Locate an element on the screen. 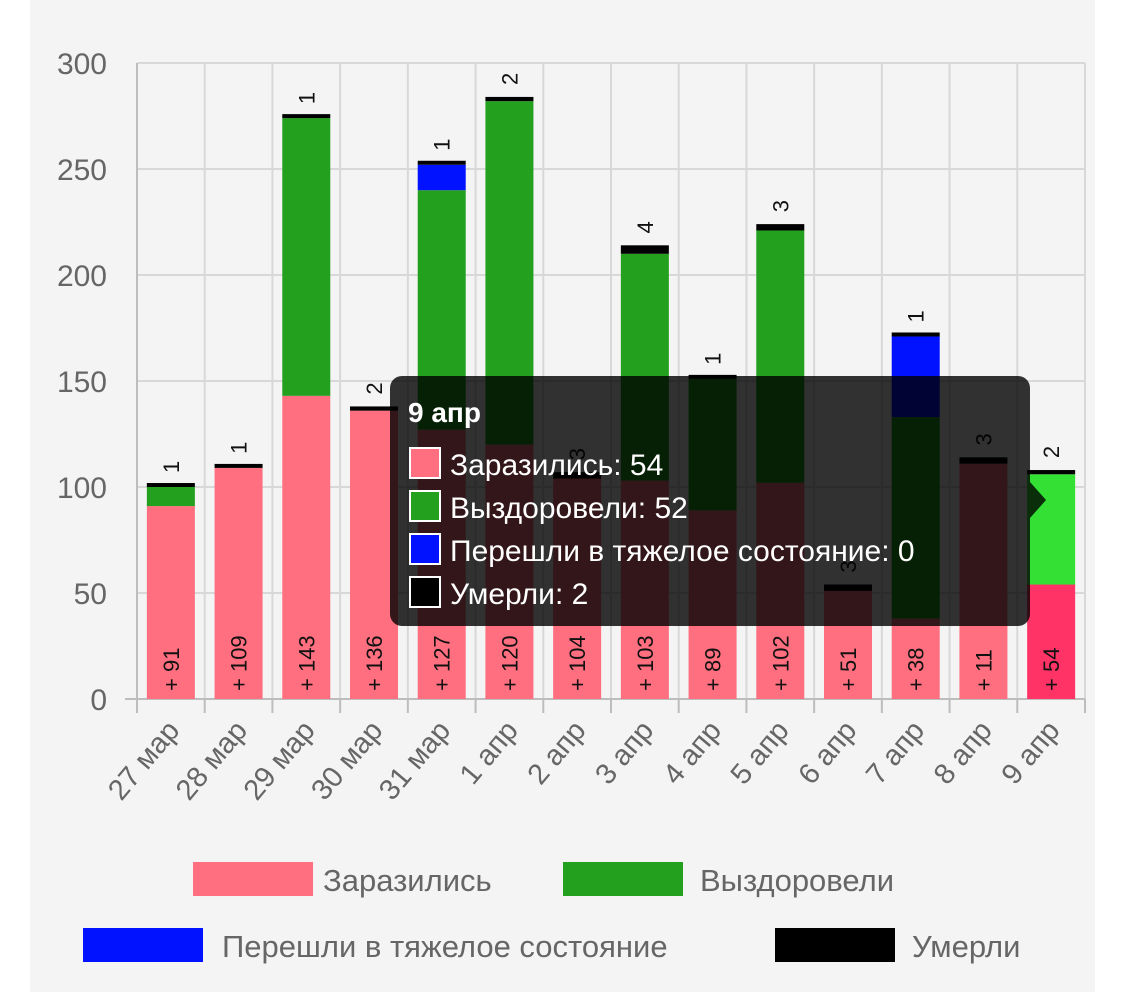  x-tick-label: 29 мар is located at coordinates (280, 760).